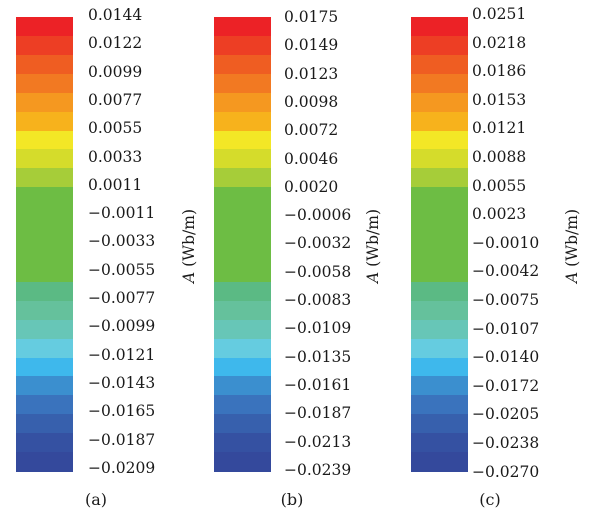 This screenshot has width=590, height=516. I want to click on tick-label: −0.0006, so click(318, 215).